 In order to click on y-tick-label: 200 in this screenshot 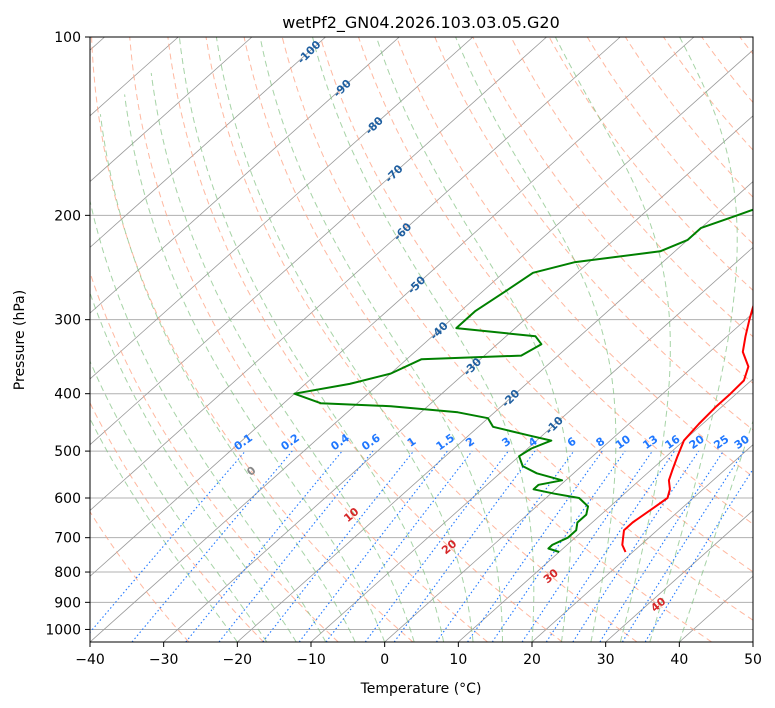, I will do `click(67, 216)`.